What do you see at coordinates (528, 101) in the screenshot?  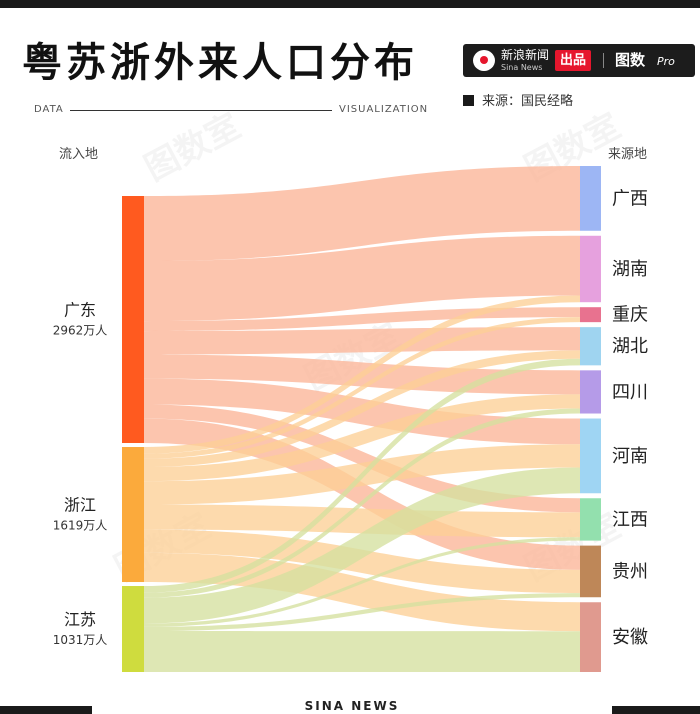 I see `source-text: 来源：国民经略` at bounding box center [528, 101].